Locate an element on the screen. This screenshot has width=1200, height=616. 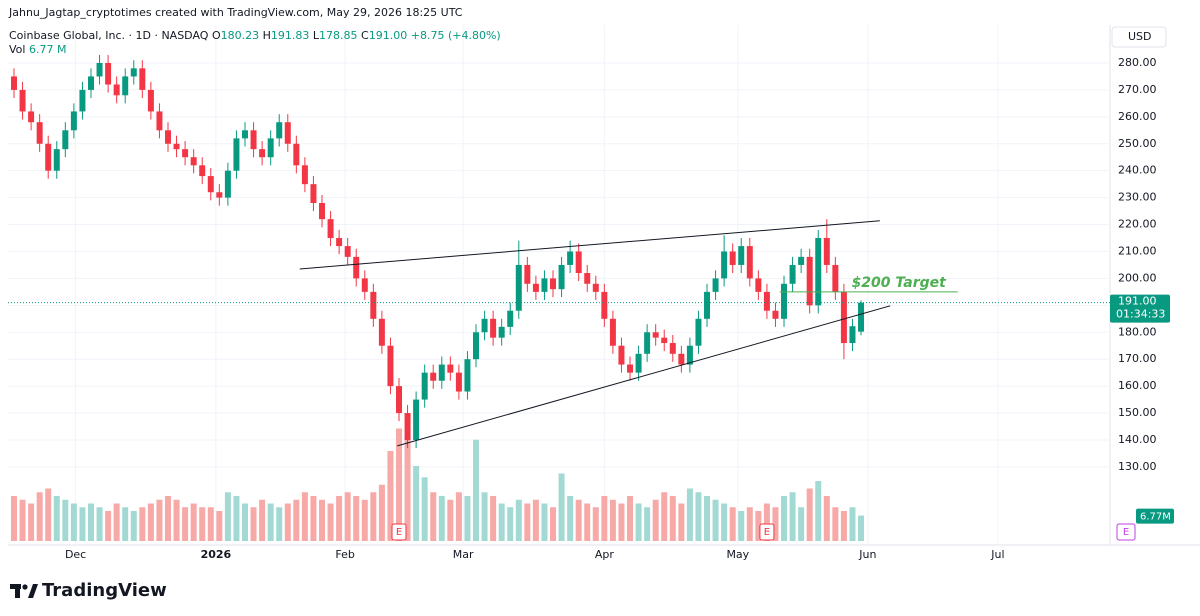
trendline is located at coordinates (589, 245).